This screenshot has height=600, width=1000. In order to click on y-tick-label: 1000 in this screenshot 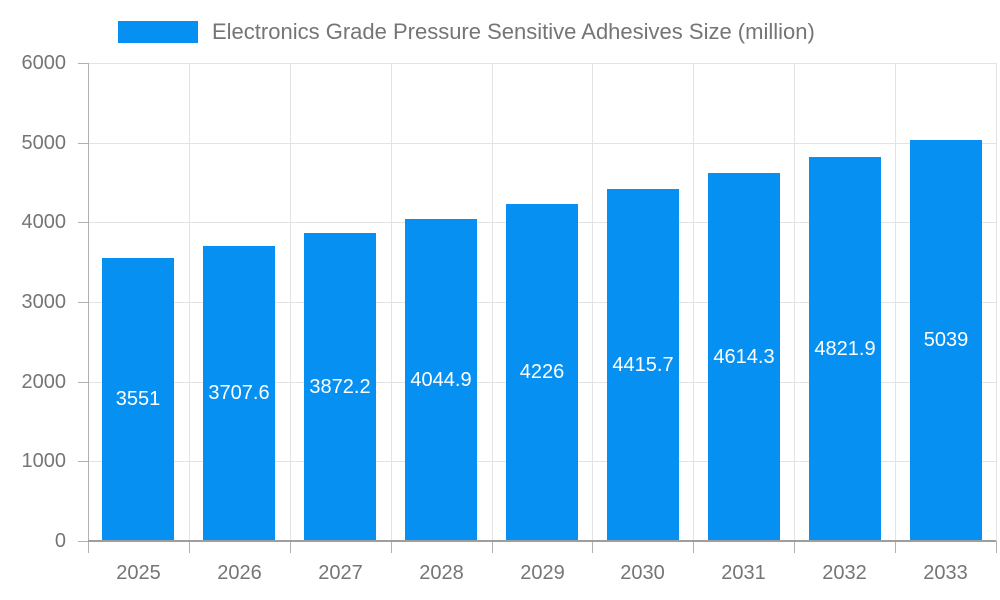, I will do `click(44, 461)`.